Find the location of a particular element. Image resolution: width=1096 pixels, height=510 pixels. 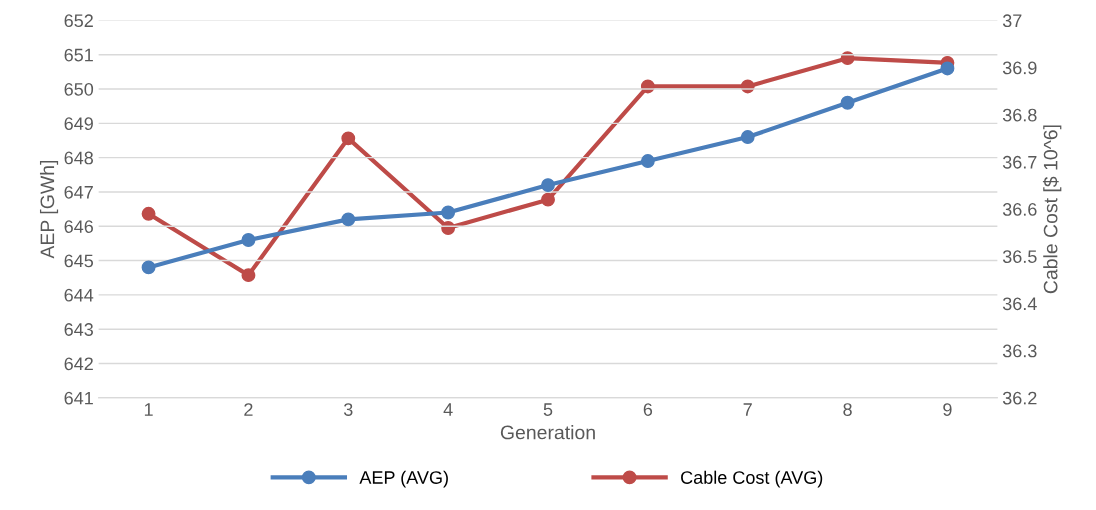

x-tick-label: 6 is located at coordinates (648, 409).